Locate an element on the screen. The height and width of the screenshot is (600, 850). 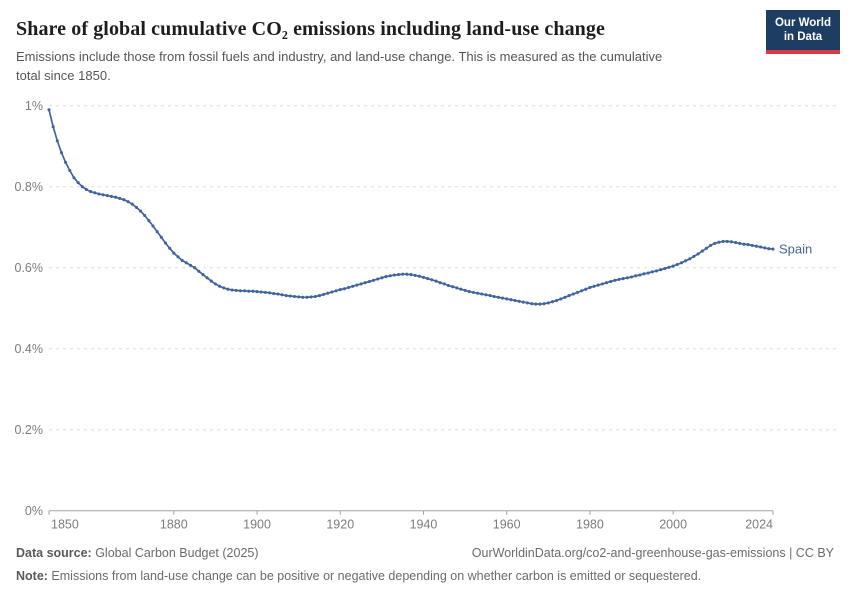
x-tick-label: 1880 is located at coordinates (174, 525).